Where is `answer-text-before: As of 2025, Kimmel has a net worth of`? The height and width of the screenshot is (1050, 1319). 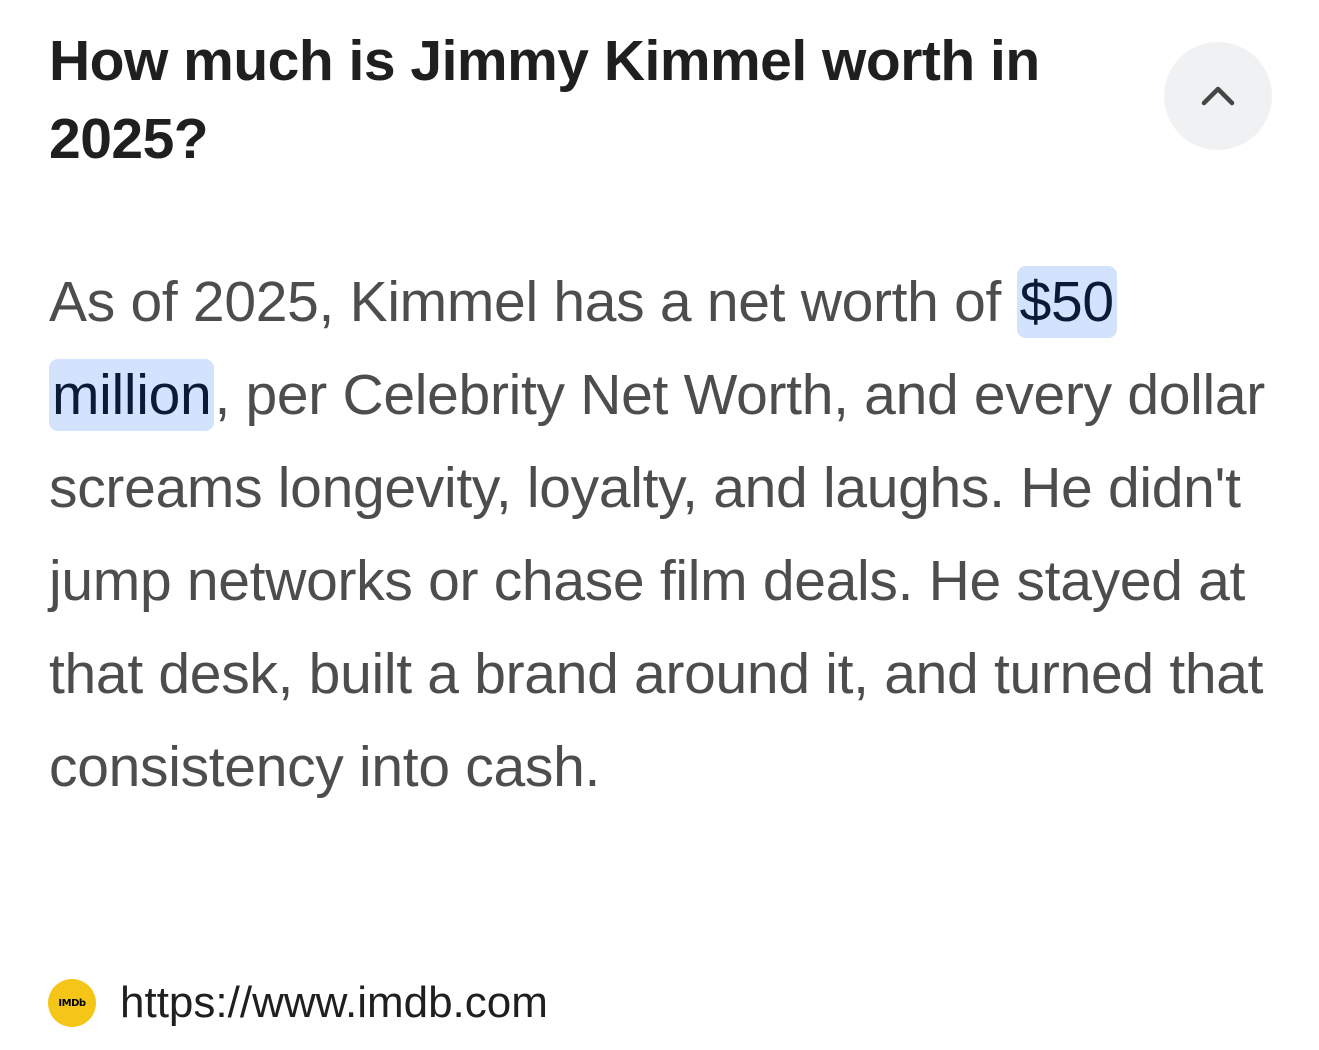
answer-text-before: As of 2025, Kimmel has a net worth of is located at coordinates (533, 302).